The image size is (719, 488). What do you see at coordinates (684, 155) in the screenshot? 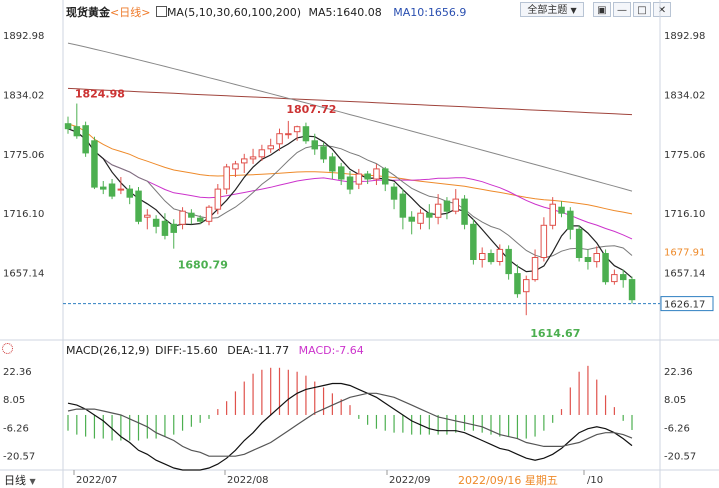
I see `y-tick-label-right: 1775.06` at bounding box center [684, 155].